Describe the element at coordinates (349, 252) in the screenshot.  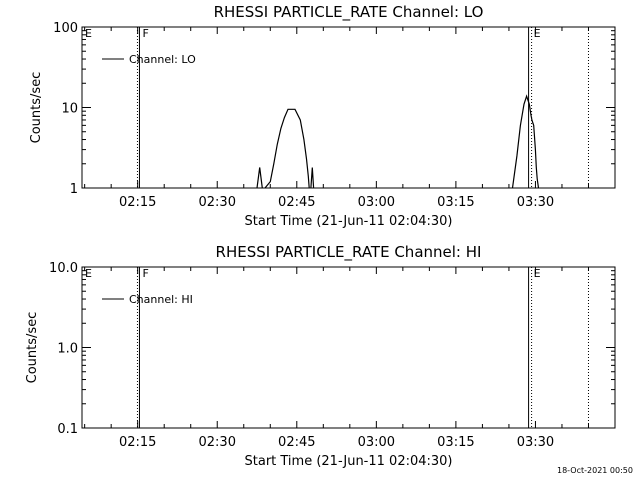
I see `chart-title: RHESSI PARTICLE_RATE Channel: HI` at that location.